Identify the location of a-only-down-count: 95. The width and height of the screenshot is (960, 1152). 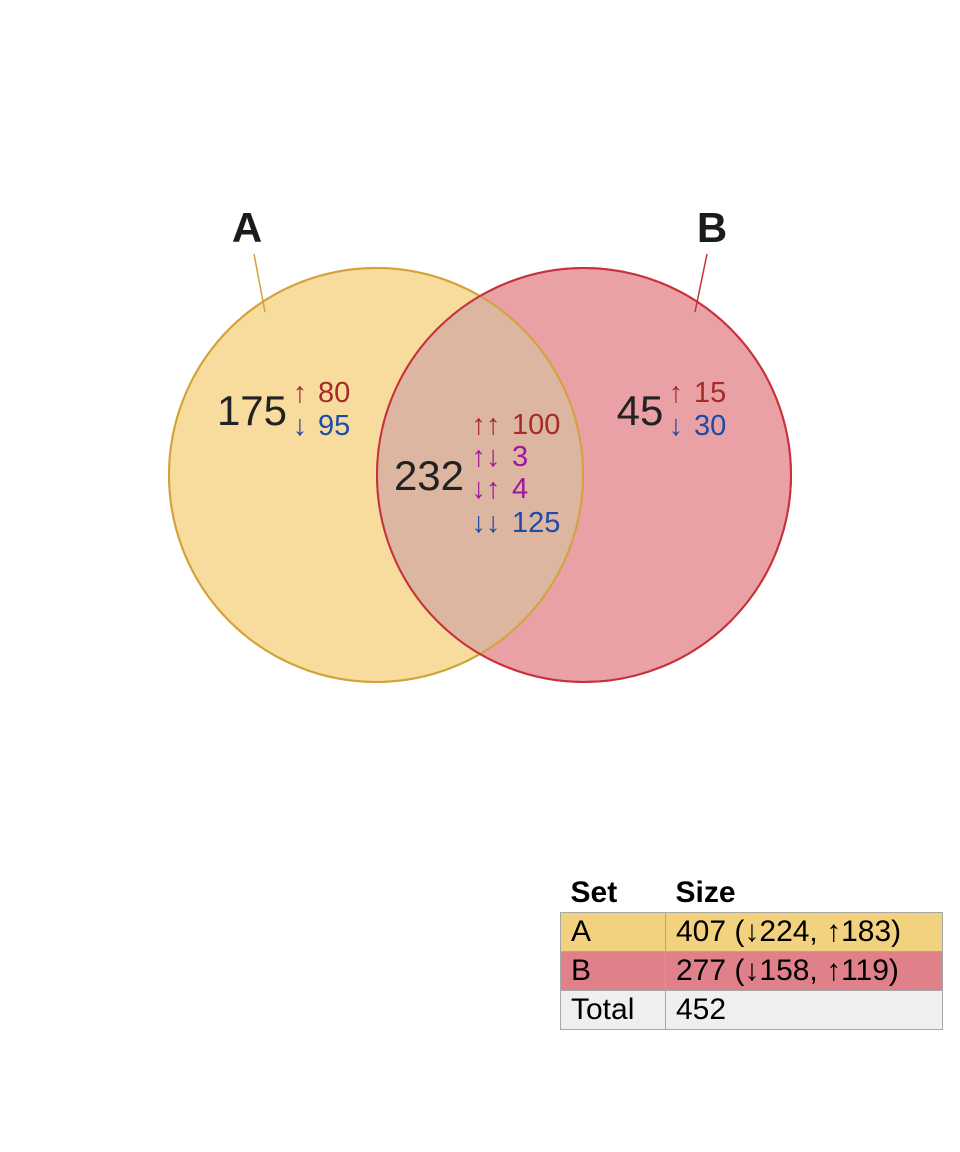
(334, 426).